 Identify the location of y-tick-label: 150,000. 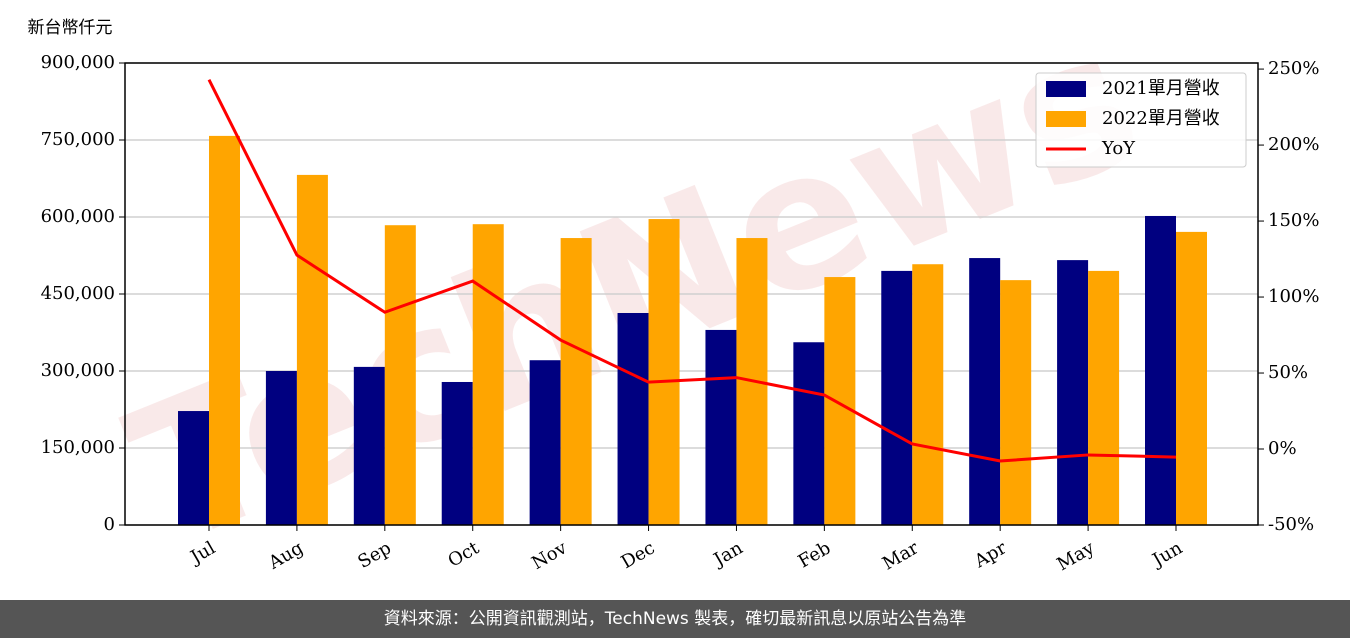
(78, 447).